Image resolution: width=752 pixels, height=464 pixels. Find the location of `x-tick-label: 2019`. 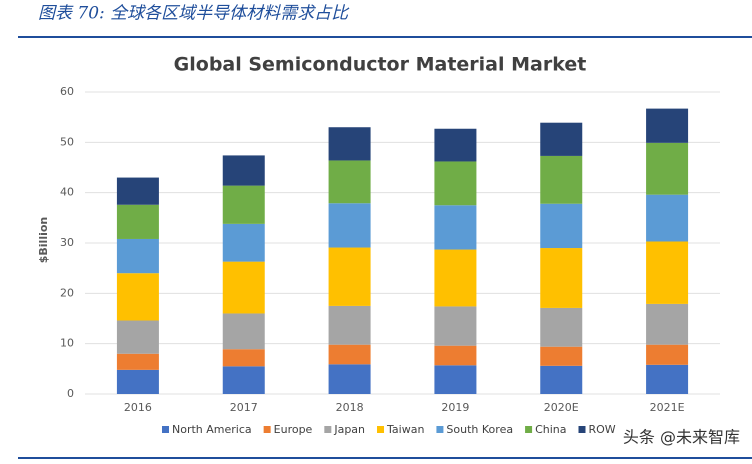

x-tick-label: 2019 is located at coordinates (455, 407).